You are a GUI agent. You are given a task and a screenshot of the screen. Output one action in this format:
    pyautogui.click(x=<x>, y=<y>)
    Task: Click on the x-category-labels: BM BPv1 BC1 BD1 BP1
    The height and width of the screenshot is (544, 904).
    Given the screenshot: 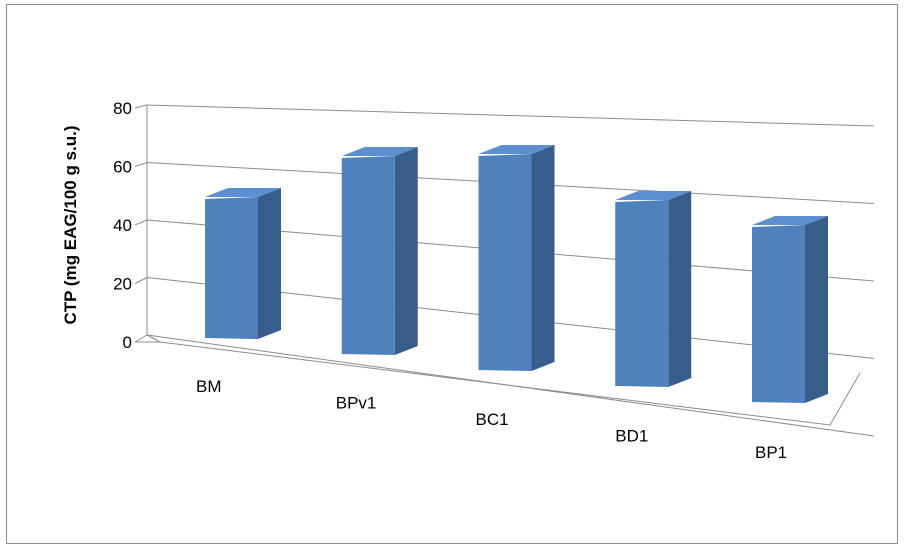 What is the action you would take?
    pyautogui.click(x=491, y=419)
    